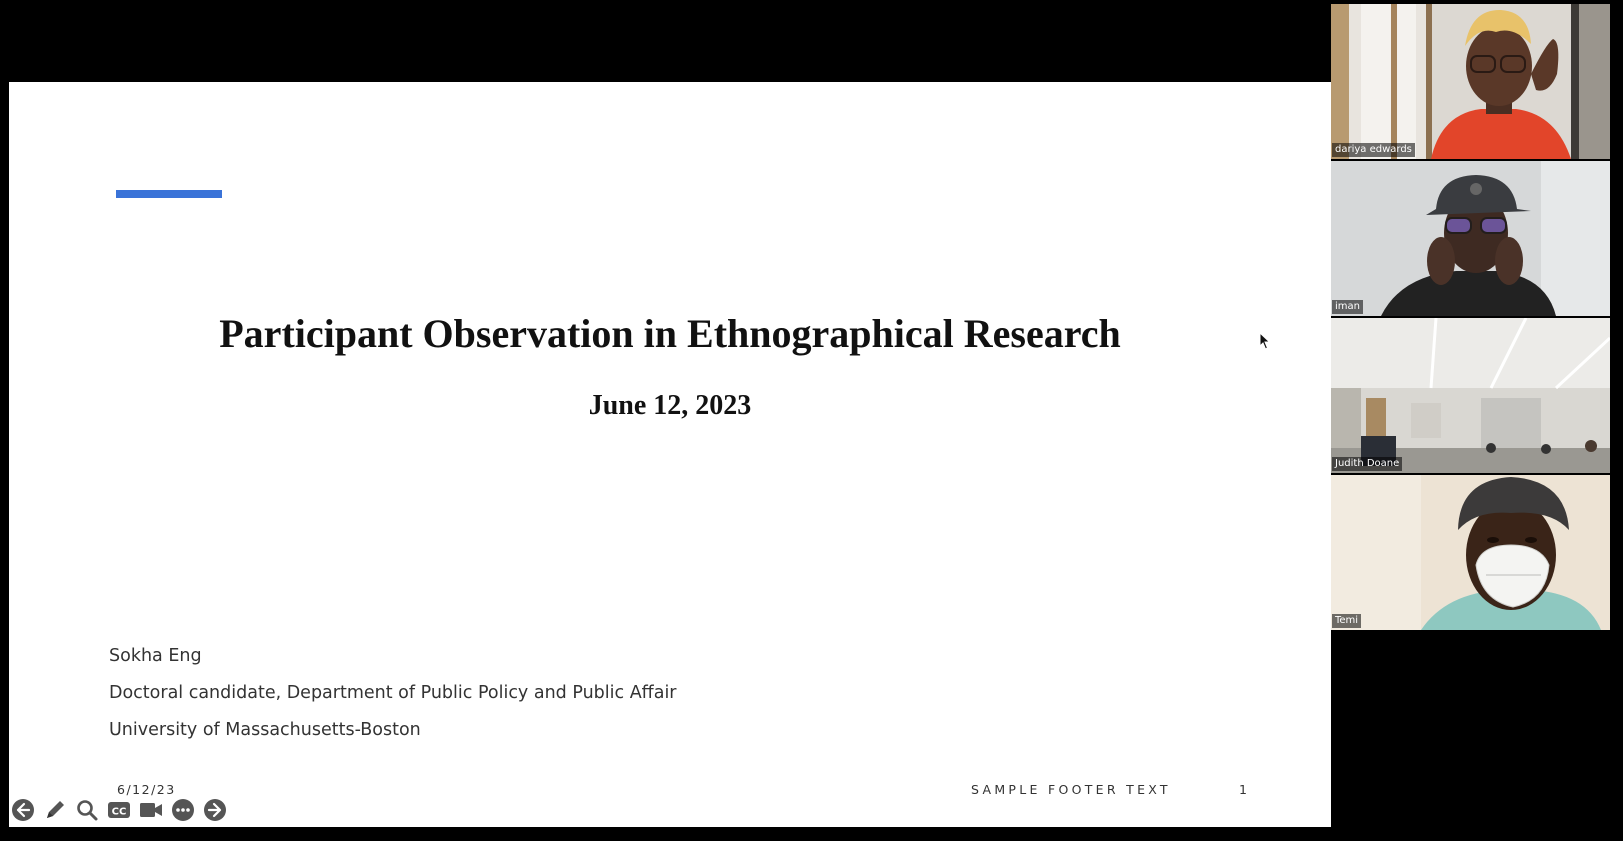  I want to click on participant-panel: dariya edwards iman, so click(1470, 318).